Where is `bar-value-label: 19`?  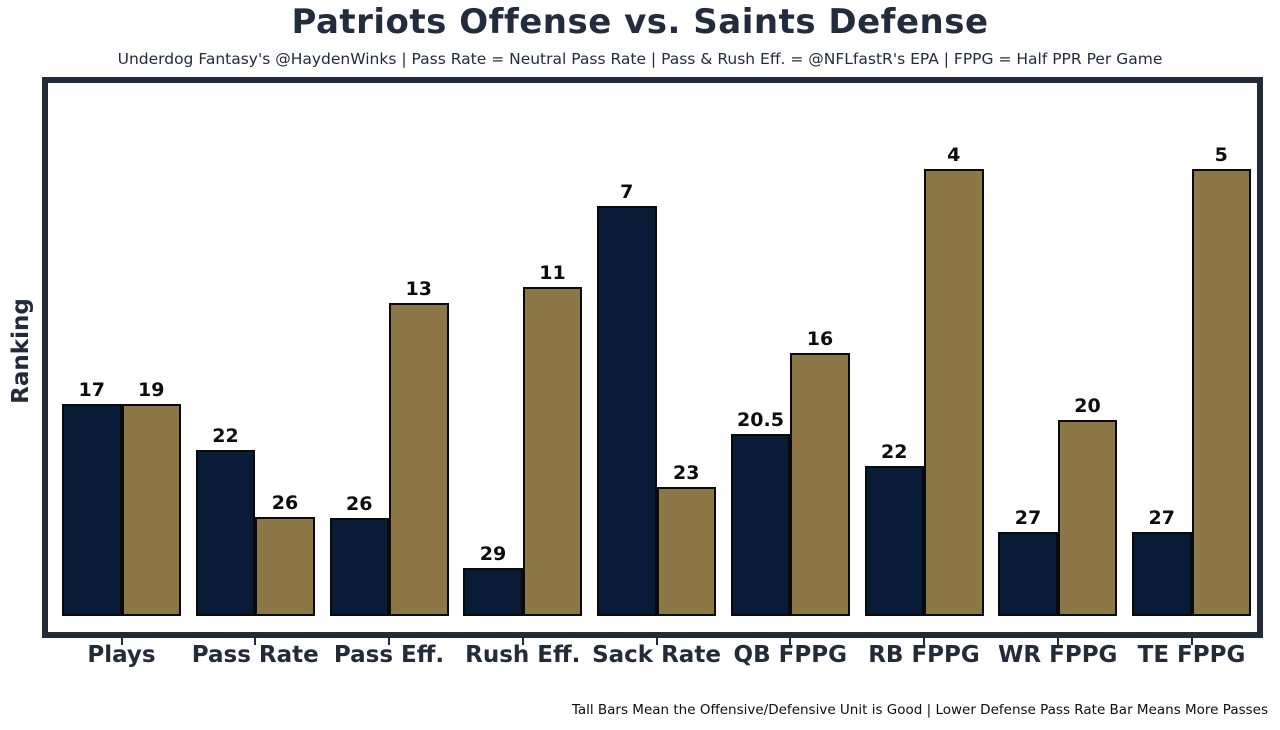 bar-value-label: 19 is located at coordinates (151, 390).